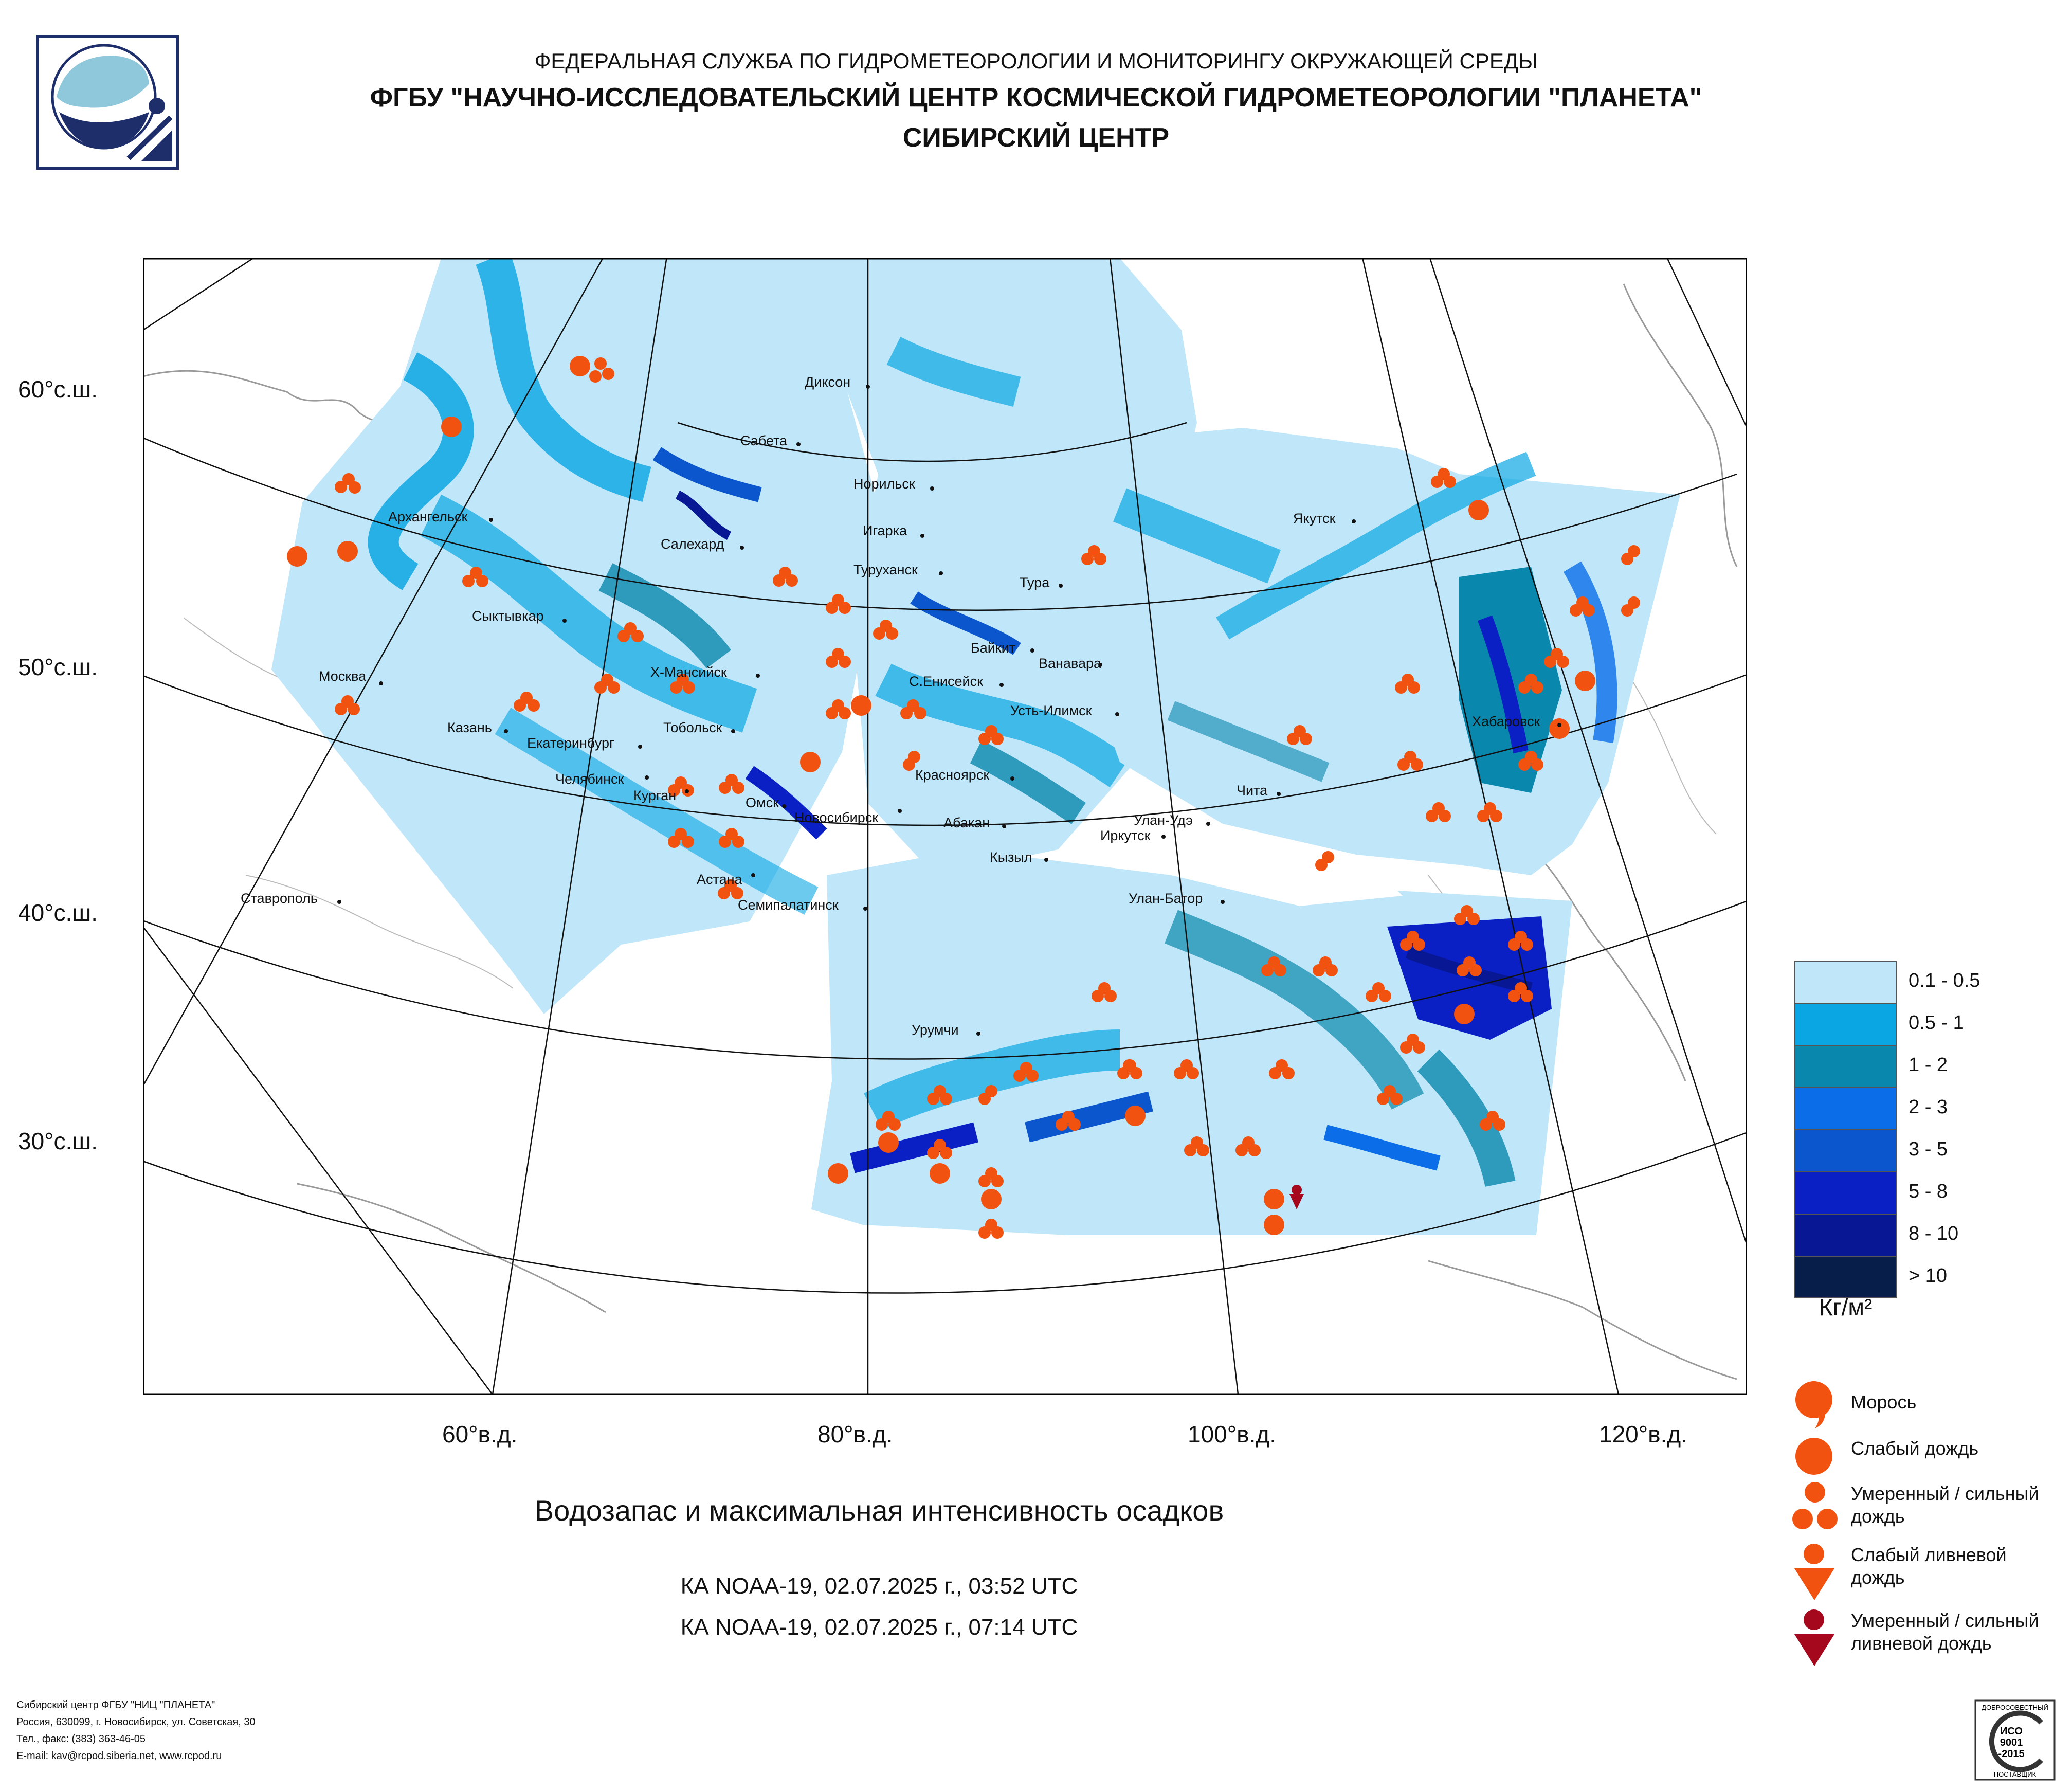  I want to click on city-label: Норильск, so click(884, 484).